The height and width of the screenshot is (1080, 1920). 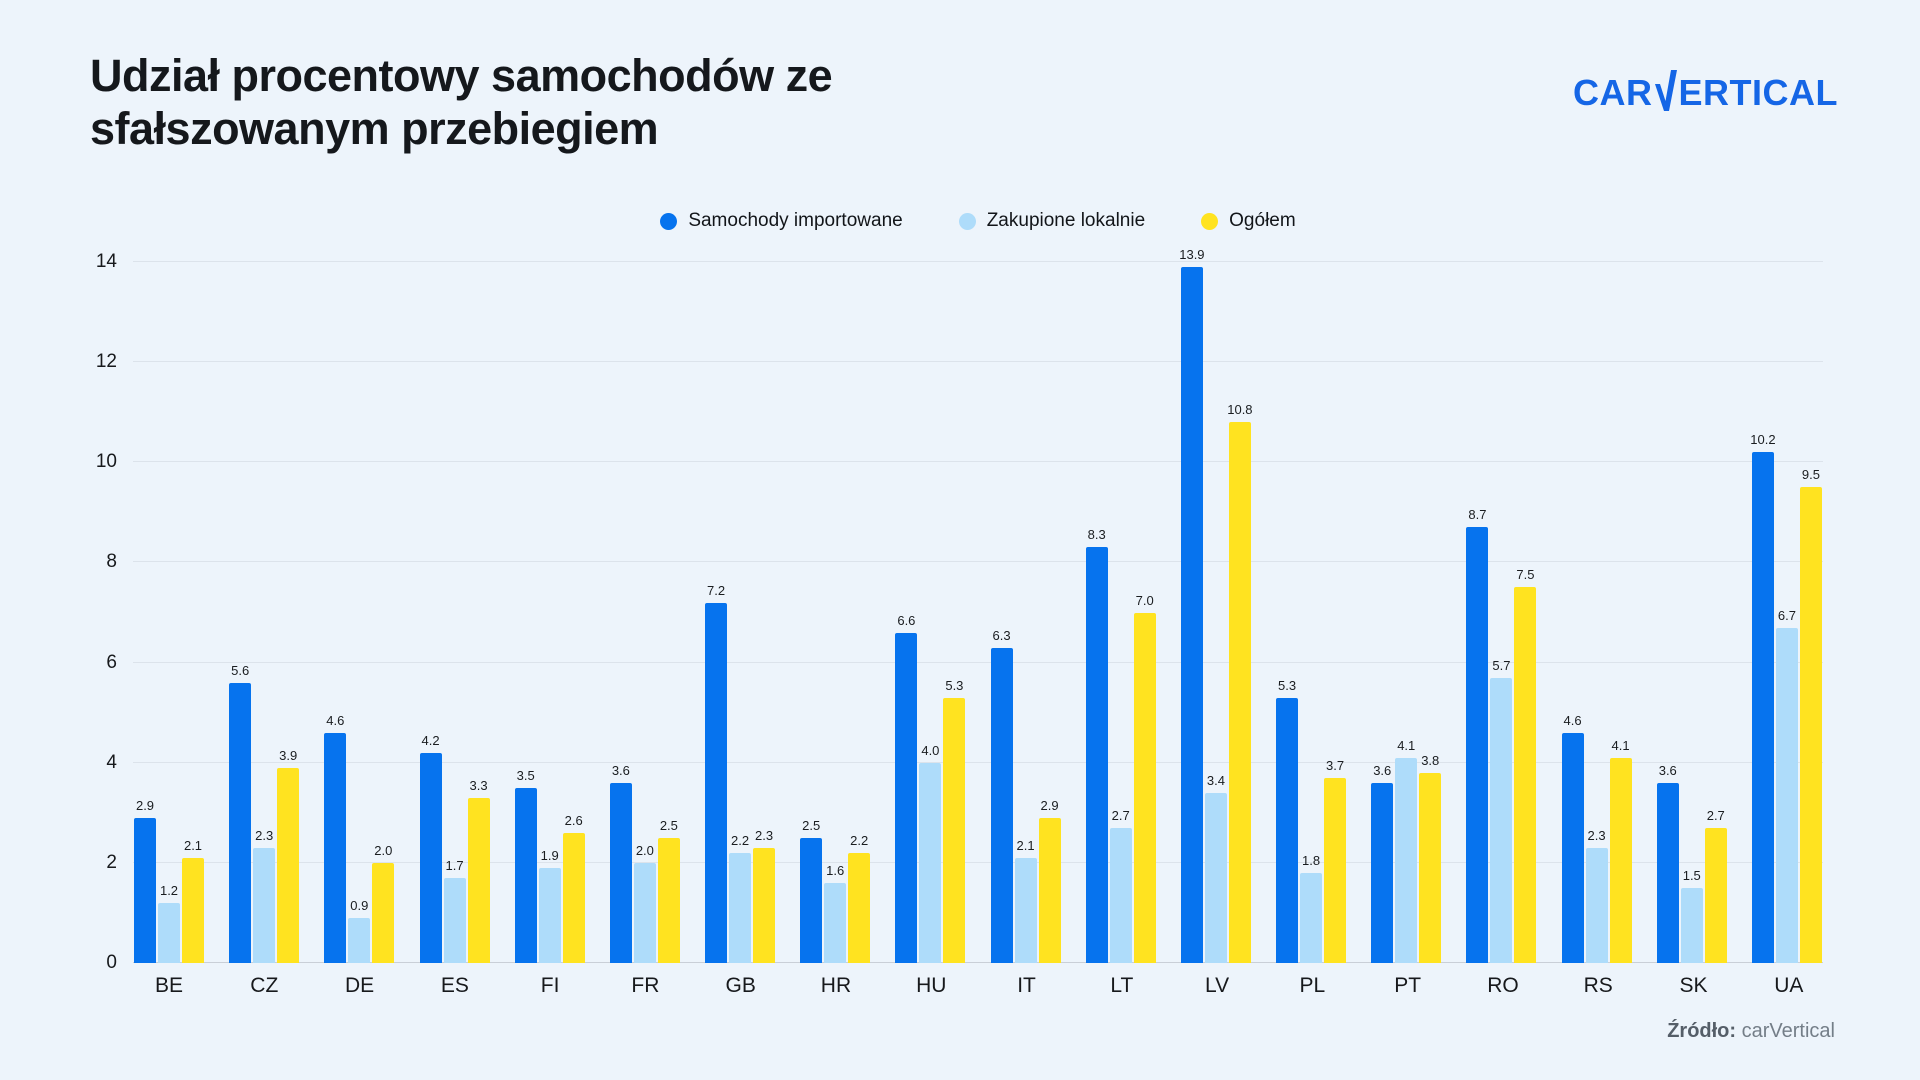 I want to click on bar-column: 5.3, so click(x=1287, y=612).